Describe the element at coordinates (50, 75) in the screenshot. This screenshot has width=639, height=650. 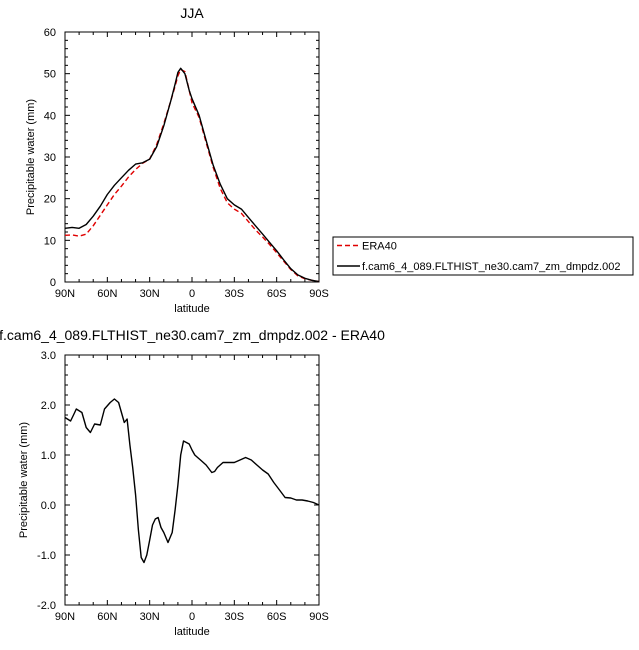
I see `y-tick-label: 50` at that location.